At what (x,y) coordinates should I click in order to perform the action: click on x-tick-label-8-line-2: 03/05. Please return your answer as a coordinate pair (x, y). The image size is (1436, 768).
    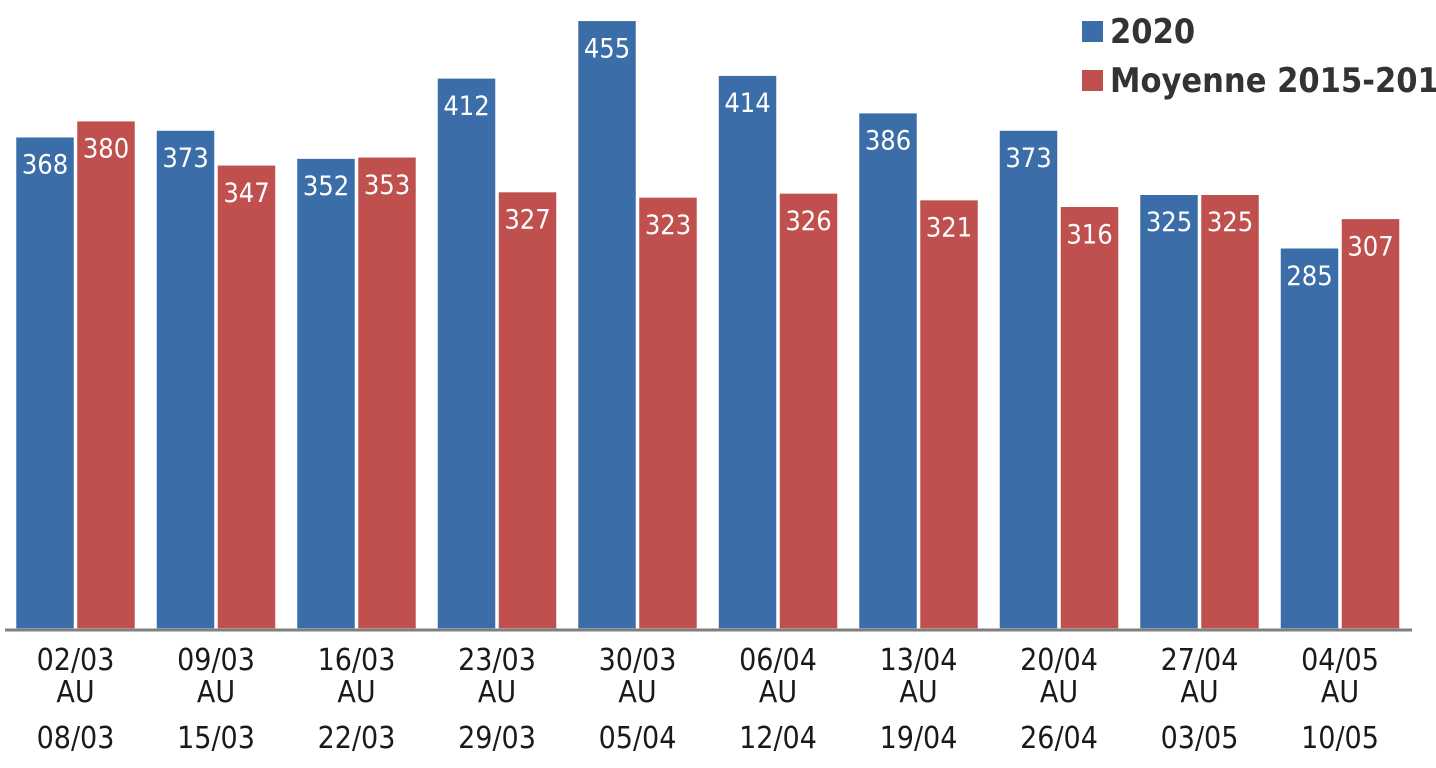
    Looking at the image, I should click on (1200, 738).